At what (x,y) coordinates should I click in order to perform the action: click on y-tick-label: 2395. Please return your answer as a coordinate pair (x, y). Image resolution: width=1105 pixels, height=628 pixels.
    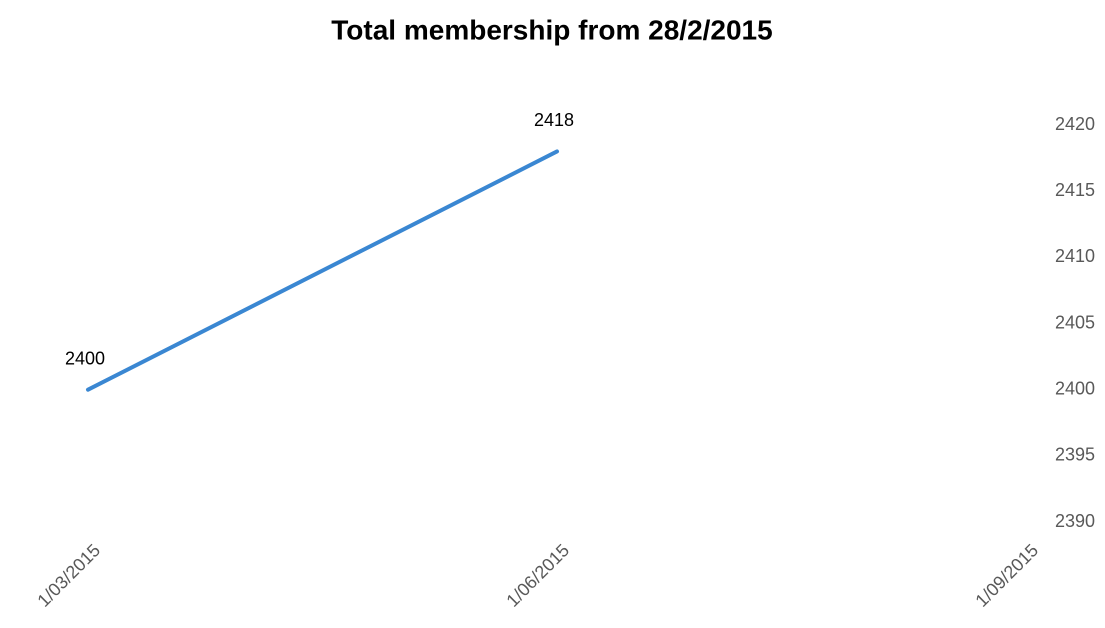
    Looking at the image, I should click on (1075, 455).